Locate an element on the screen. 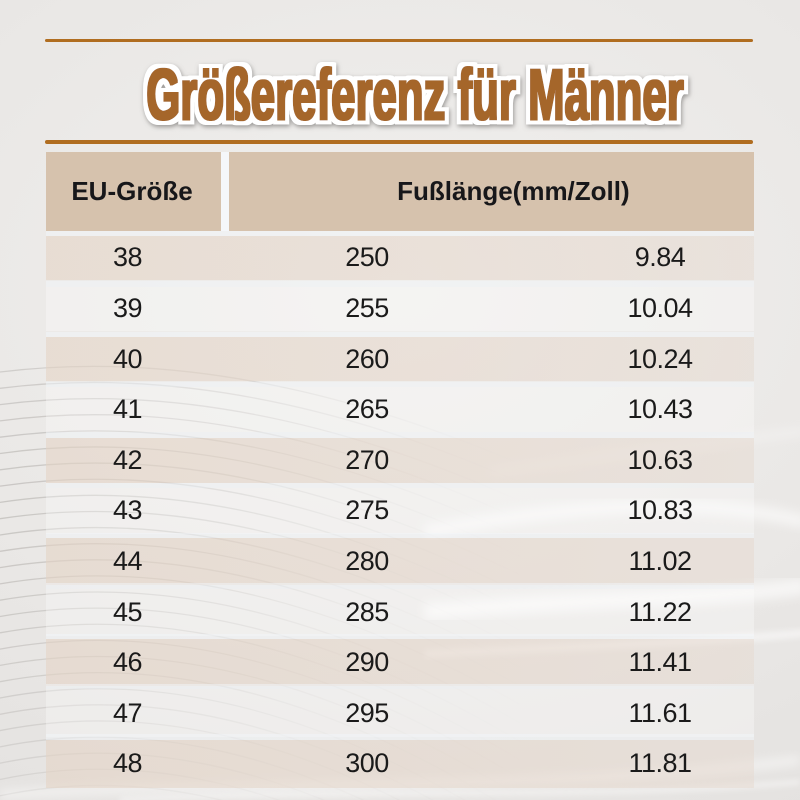 The width and height of the screenshot is (800, 800). svg-text: Größereferenz für Männer is located at coordinates (415, 94).